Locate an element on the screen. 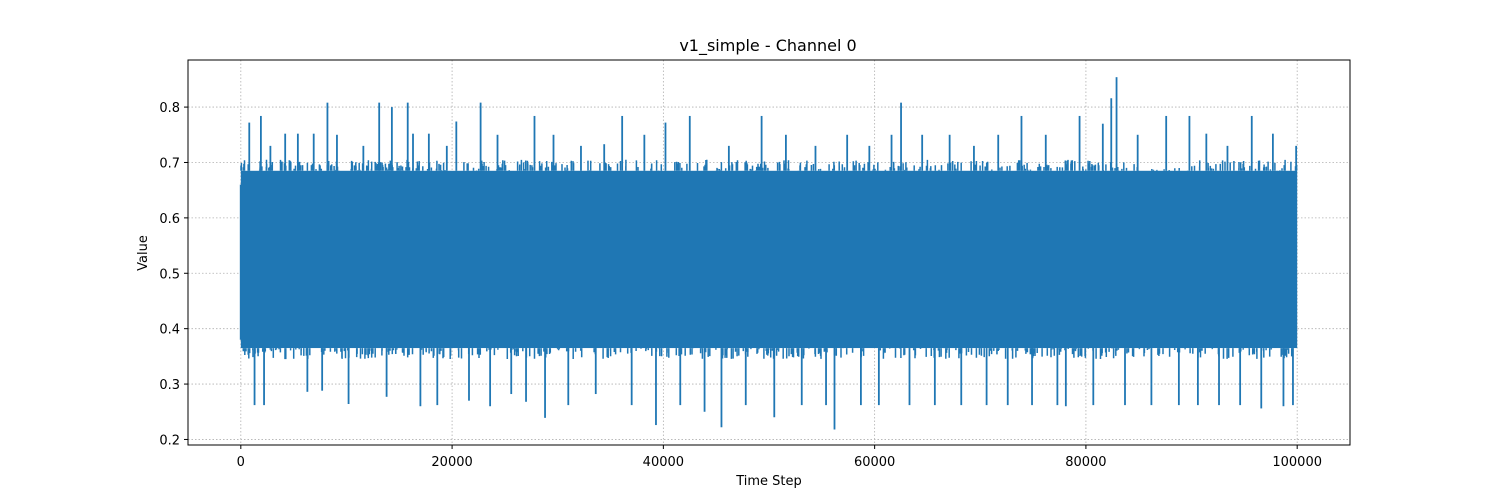 The width and height of the screenshot is (1500, 500). x-tick-label: 20000 is located at coordinates (451, 462).